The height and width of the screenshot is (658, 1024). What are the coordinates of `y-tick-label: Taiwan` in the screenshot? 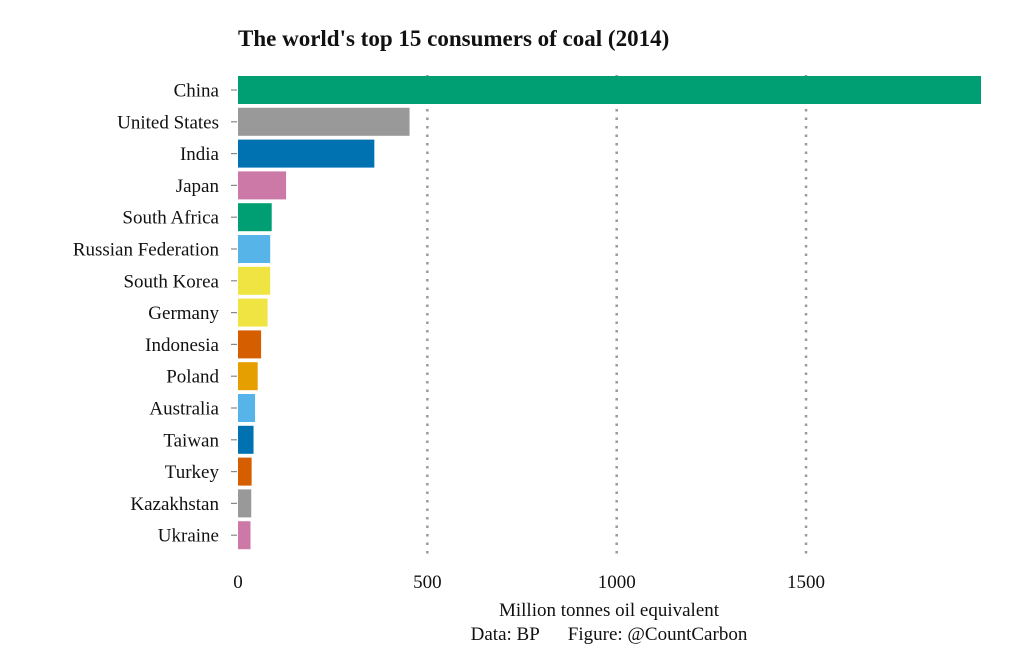 It's located at (191, 440).